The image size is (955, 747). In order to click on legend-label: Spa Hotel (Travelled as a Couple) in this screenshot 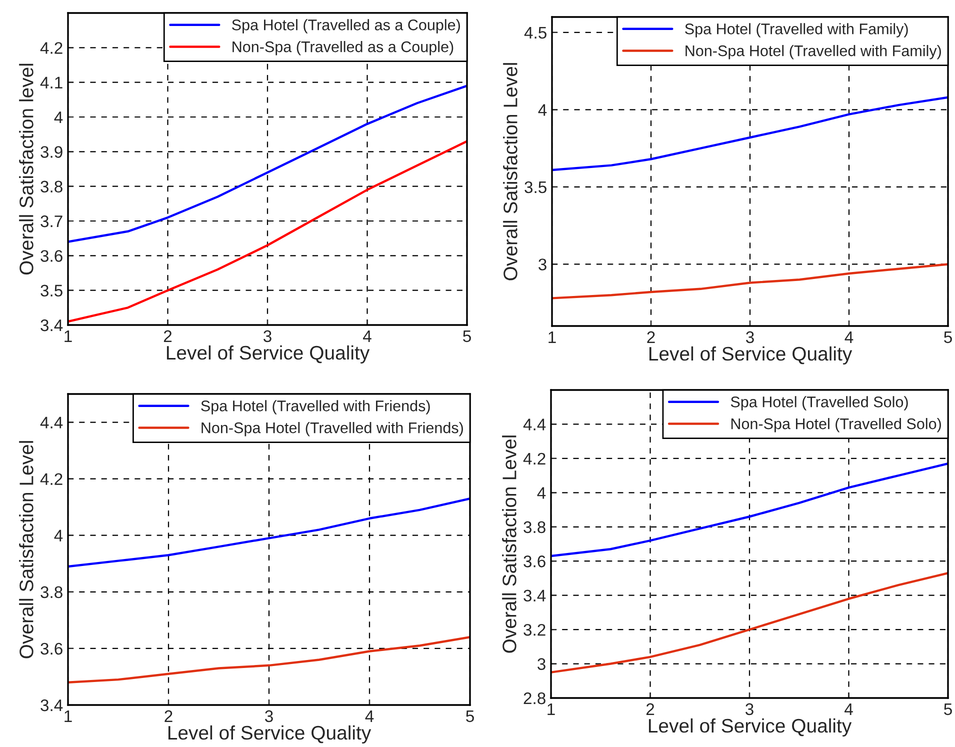, I will do `click(346, 26)`.